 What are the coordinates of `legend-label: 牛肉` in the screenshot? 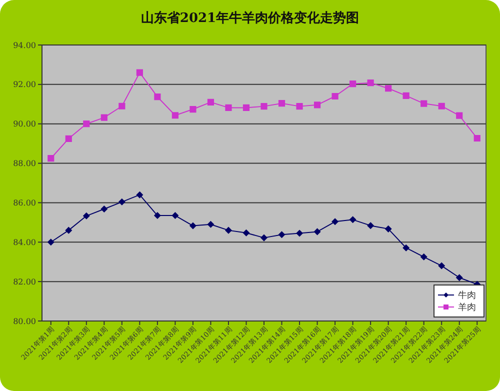 It's located at (467, 296).